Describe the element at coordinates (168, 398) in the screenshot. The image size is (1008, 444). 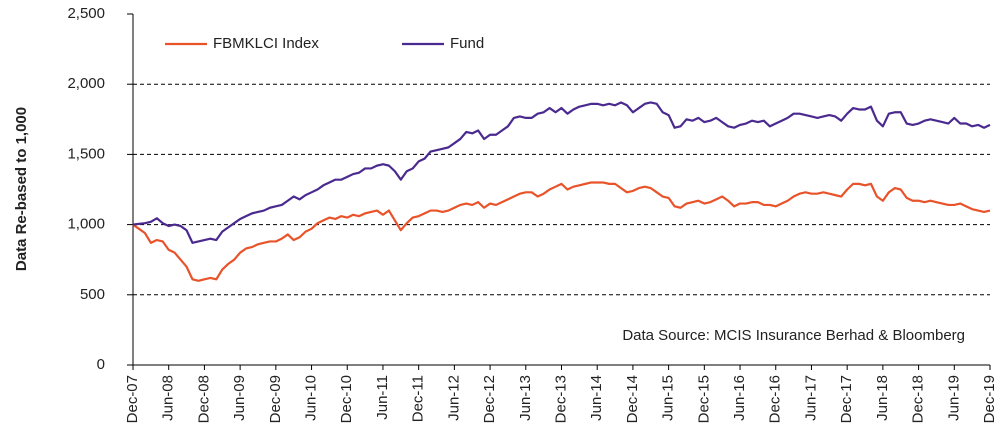
I see `x-tick-label: Jun-08` at that location.